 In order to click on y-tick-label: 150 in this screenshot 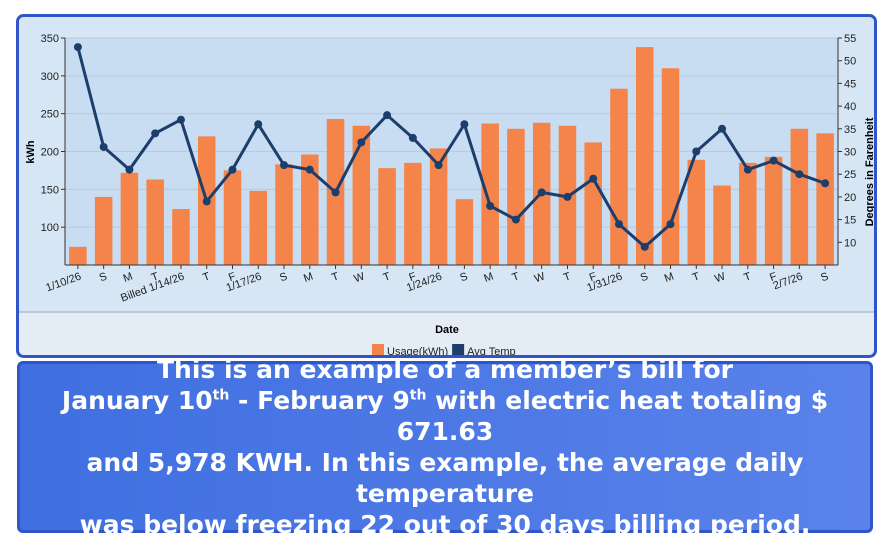, I will do `click(50, 190)`.